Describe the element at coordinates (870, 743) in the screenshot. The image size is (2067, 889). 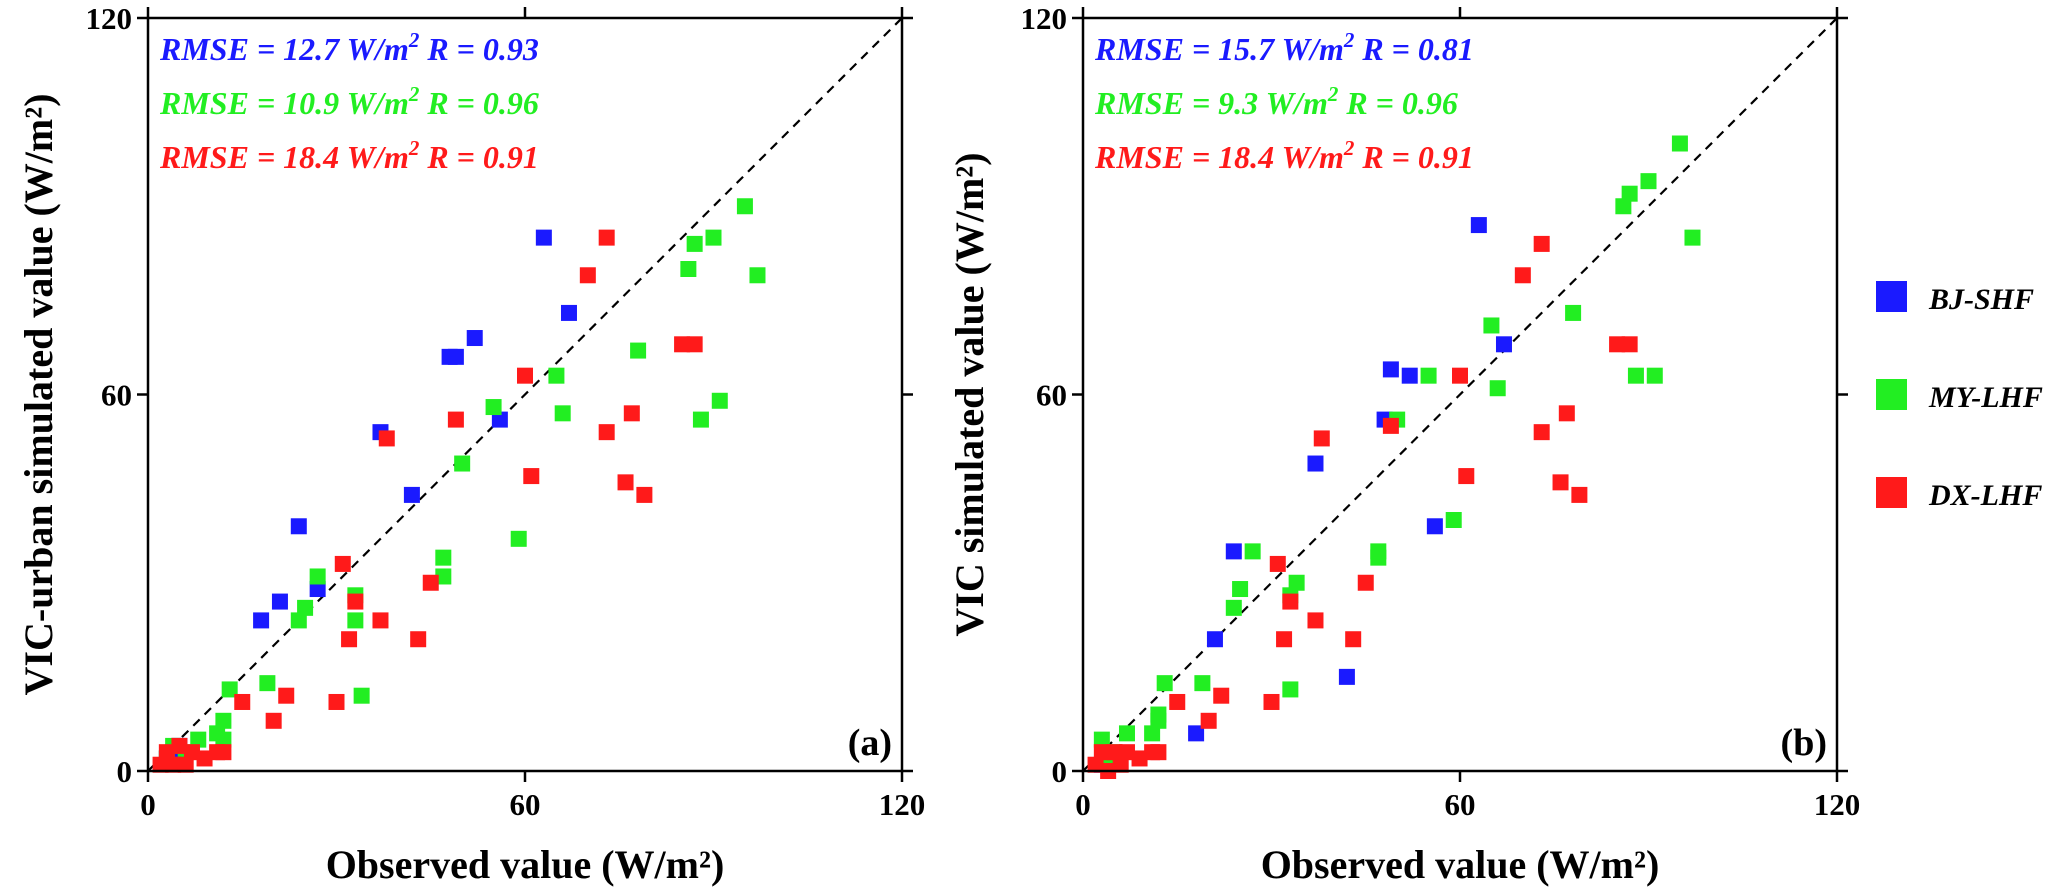
I see `panel-label: (a)` at that location.